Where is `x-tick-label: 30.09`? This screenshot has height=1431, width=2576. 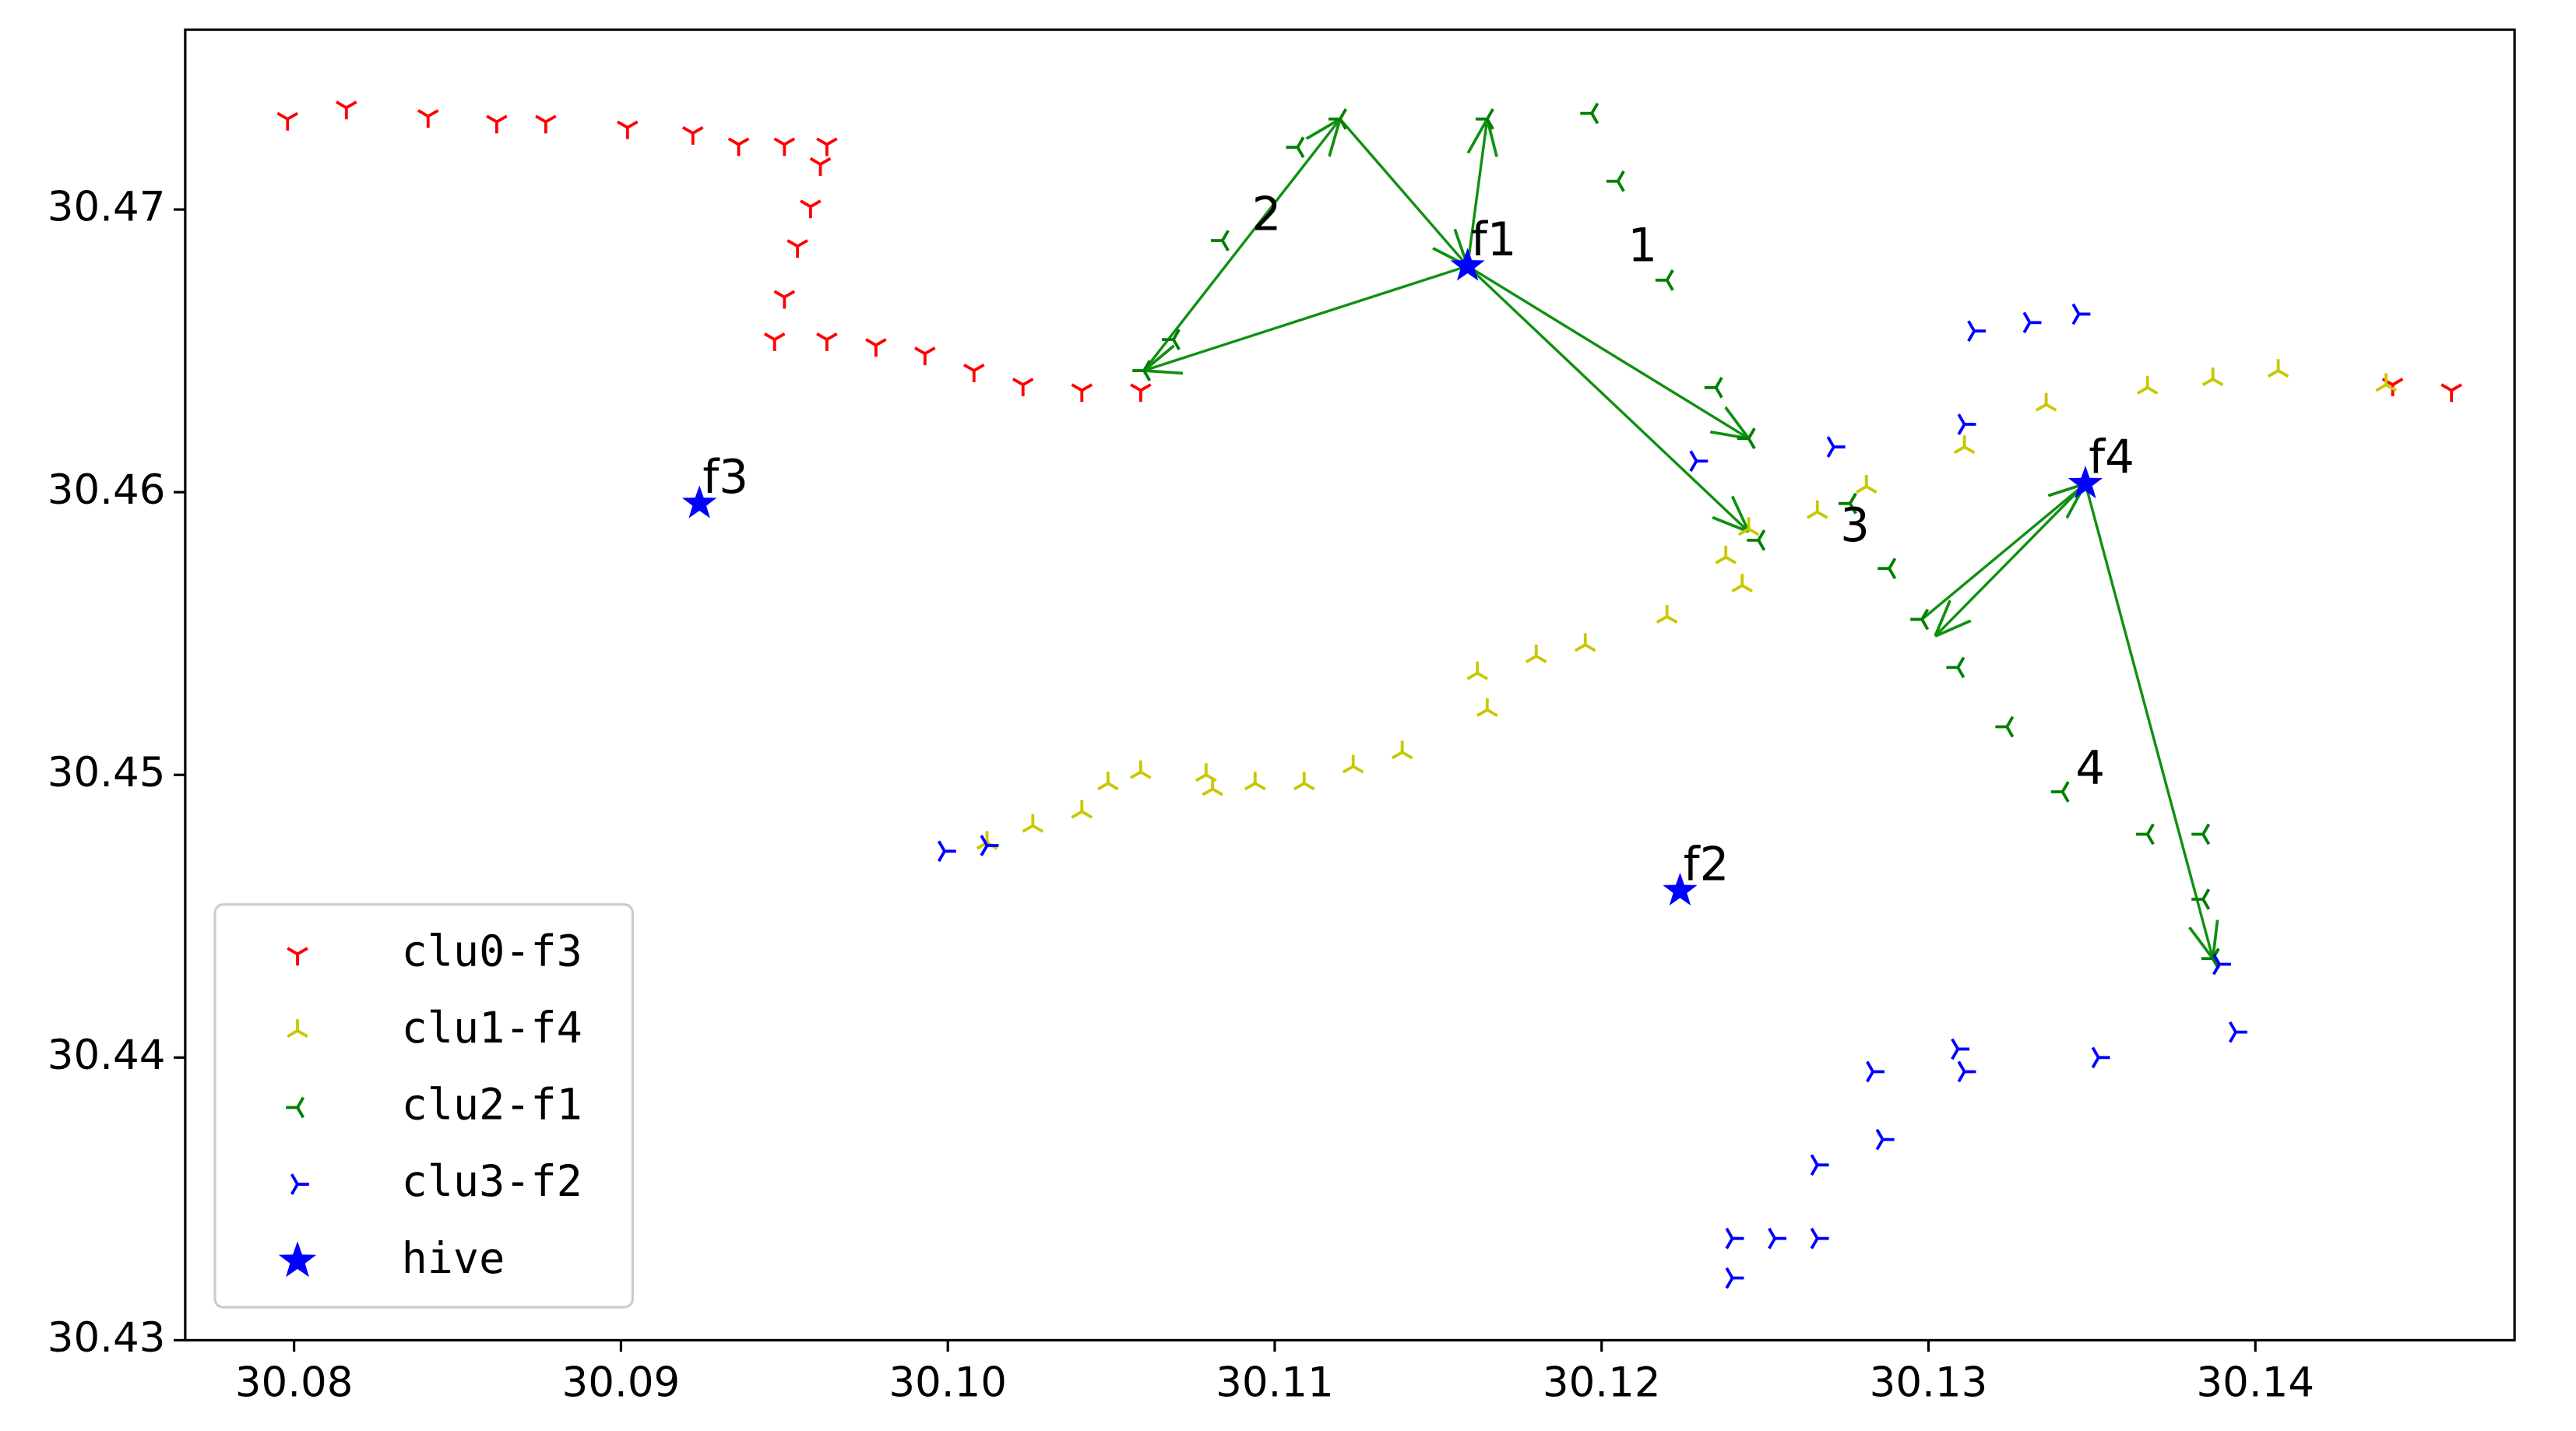 x-tick-label: 30.09 is located at coordinates (621, 1382).